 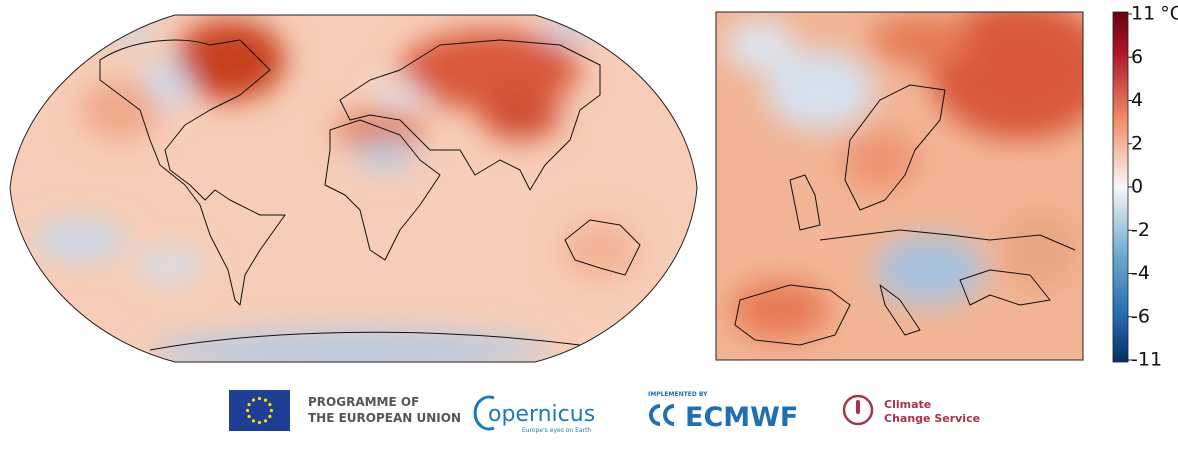 I want to click on colorbar-tick-label: 6, so click(x=1137, y=57).